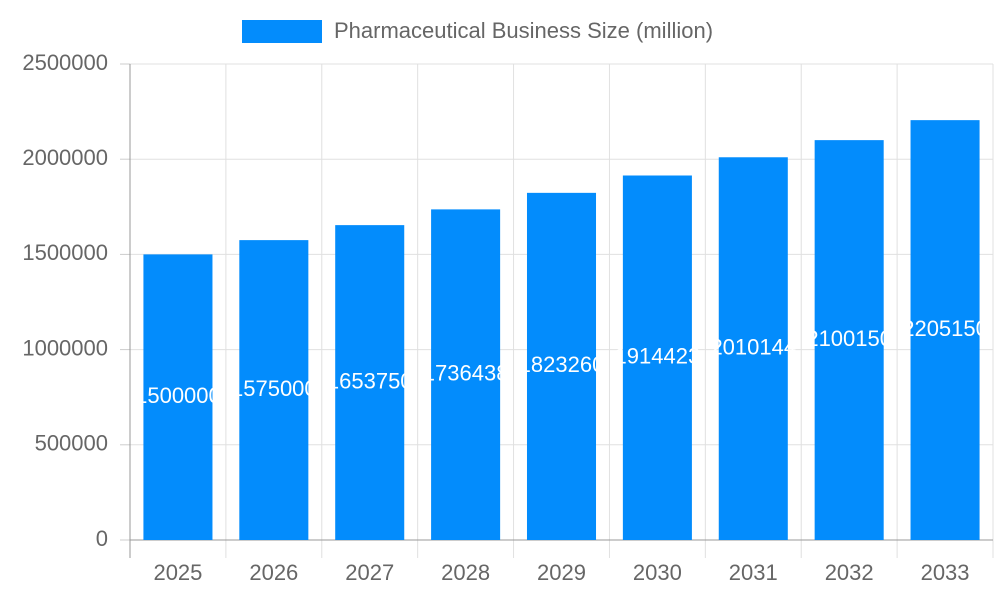 The width and height of the screenshot is (1000, 605). Describe the element at coordinates (753, 572) in the screenshot. I see `x-tick-label: 2031` at that location.